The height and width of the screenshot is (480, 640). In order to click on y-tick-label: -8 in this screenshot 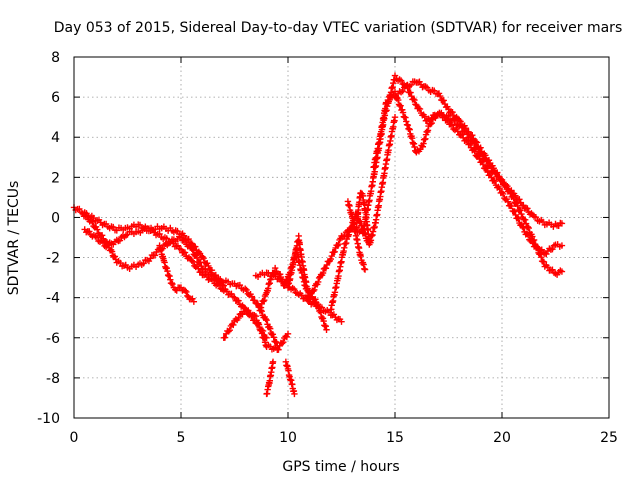, I will do `click(53, 379)`.